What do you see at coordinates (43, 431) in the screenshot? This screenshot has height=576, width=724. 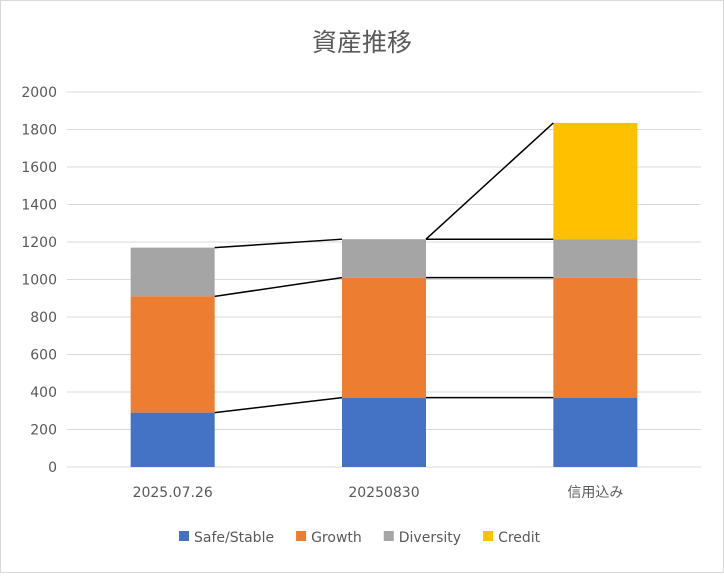 I see `y-tick-label: 200` at bounding box center [43, 431].